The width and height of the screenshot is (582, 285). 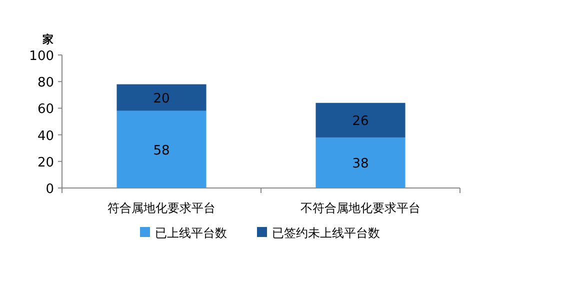 What do you see at coordinates (45, 83) in the screenshot?
I see `y-tick-label: 80` at bounding box center [45, 83].